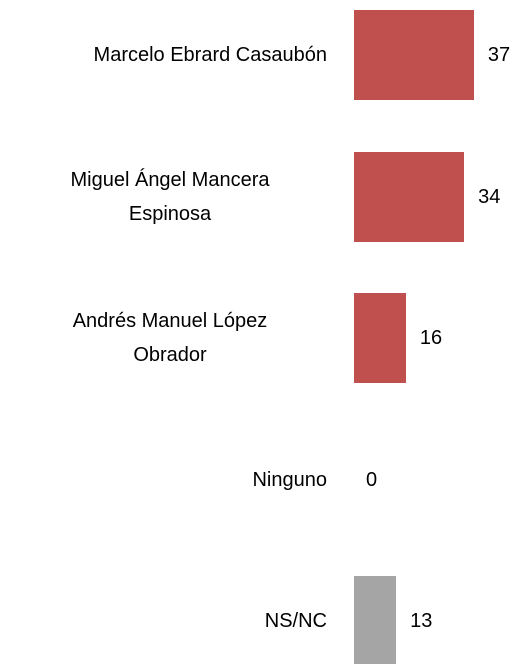 This screenshot has height=664, width=529. What do you see at coordinates (372, 479) in the screenshot?
I see `value-label: 0` at bounding box center [372, 479].